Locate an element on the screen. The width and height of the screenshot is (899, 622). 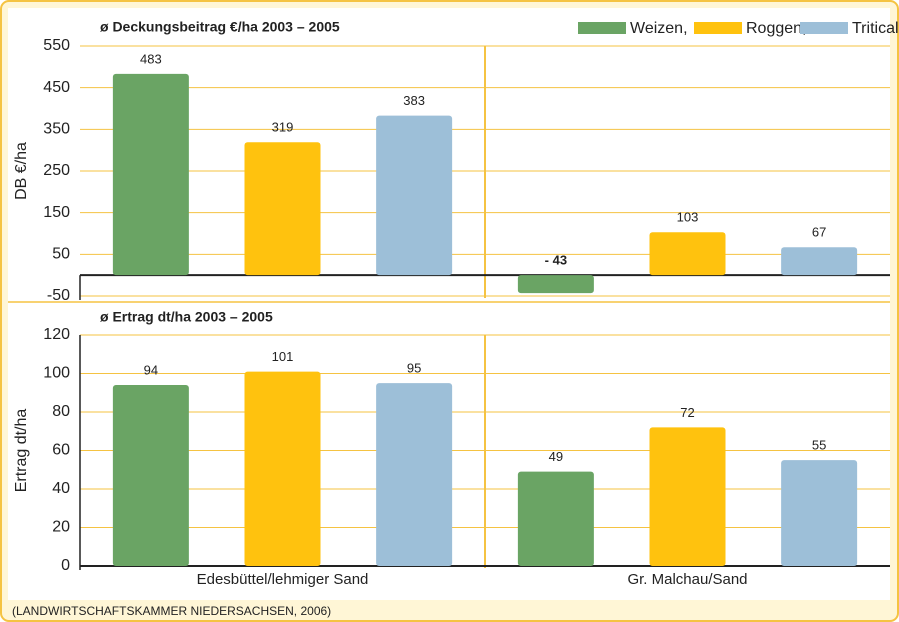
value-label: 95 is located at coordinates (414, 368).